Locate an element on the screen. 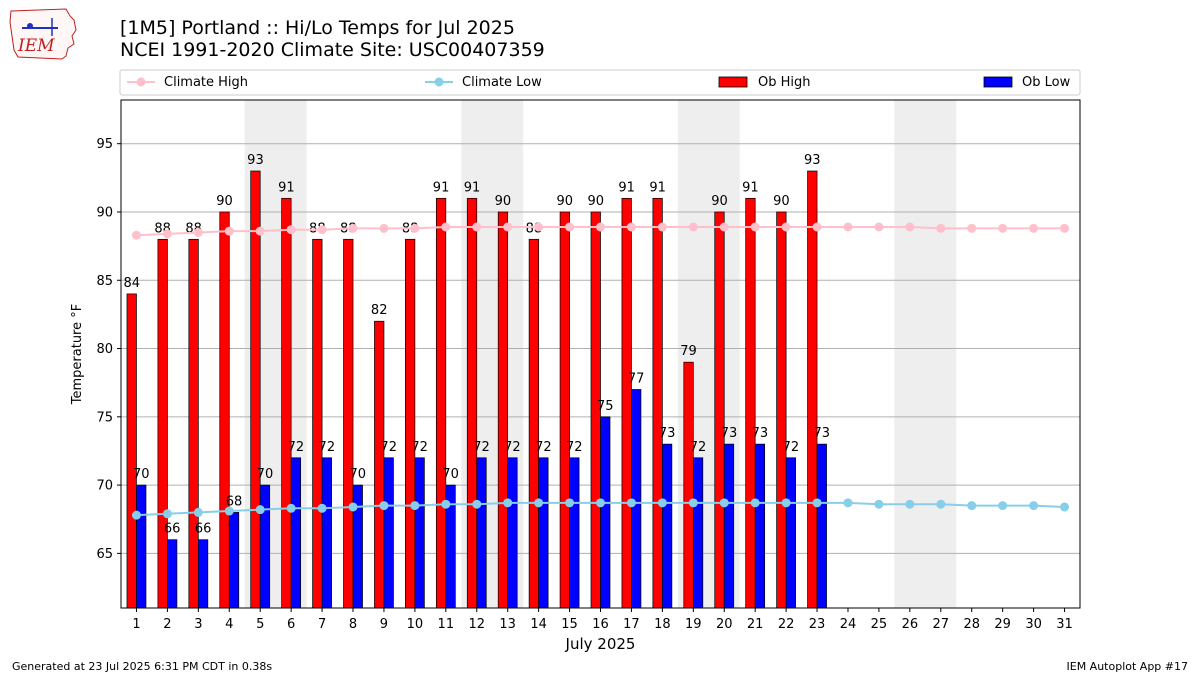 This screenshot has width=1200, height=675. ob-high-value-label: 93 is located at coordinates (255, 160).